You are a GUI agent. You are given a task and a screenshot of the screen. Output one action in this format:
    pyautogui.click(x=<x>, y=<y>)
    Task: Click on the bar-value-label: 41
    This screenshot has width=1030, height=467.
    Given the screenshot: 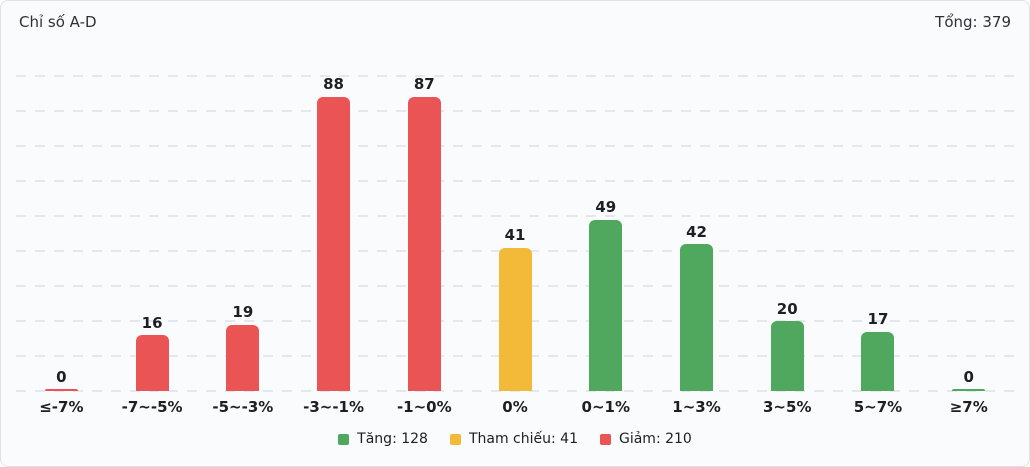 What is the action you would take?
    pyautogui.click(x=515, y=235)
    